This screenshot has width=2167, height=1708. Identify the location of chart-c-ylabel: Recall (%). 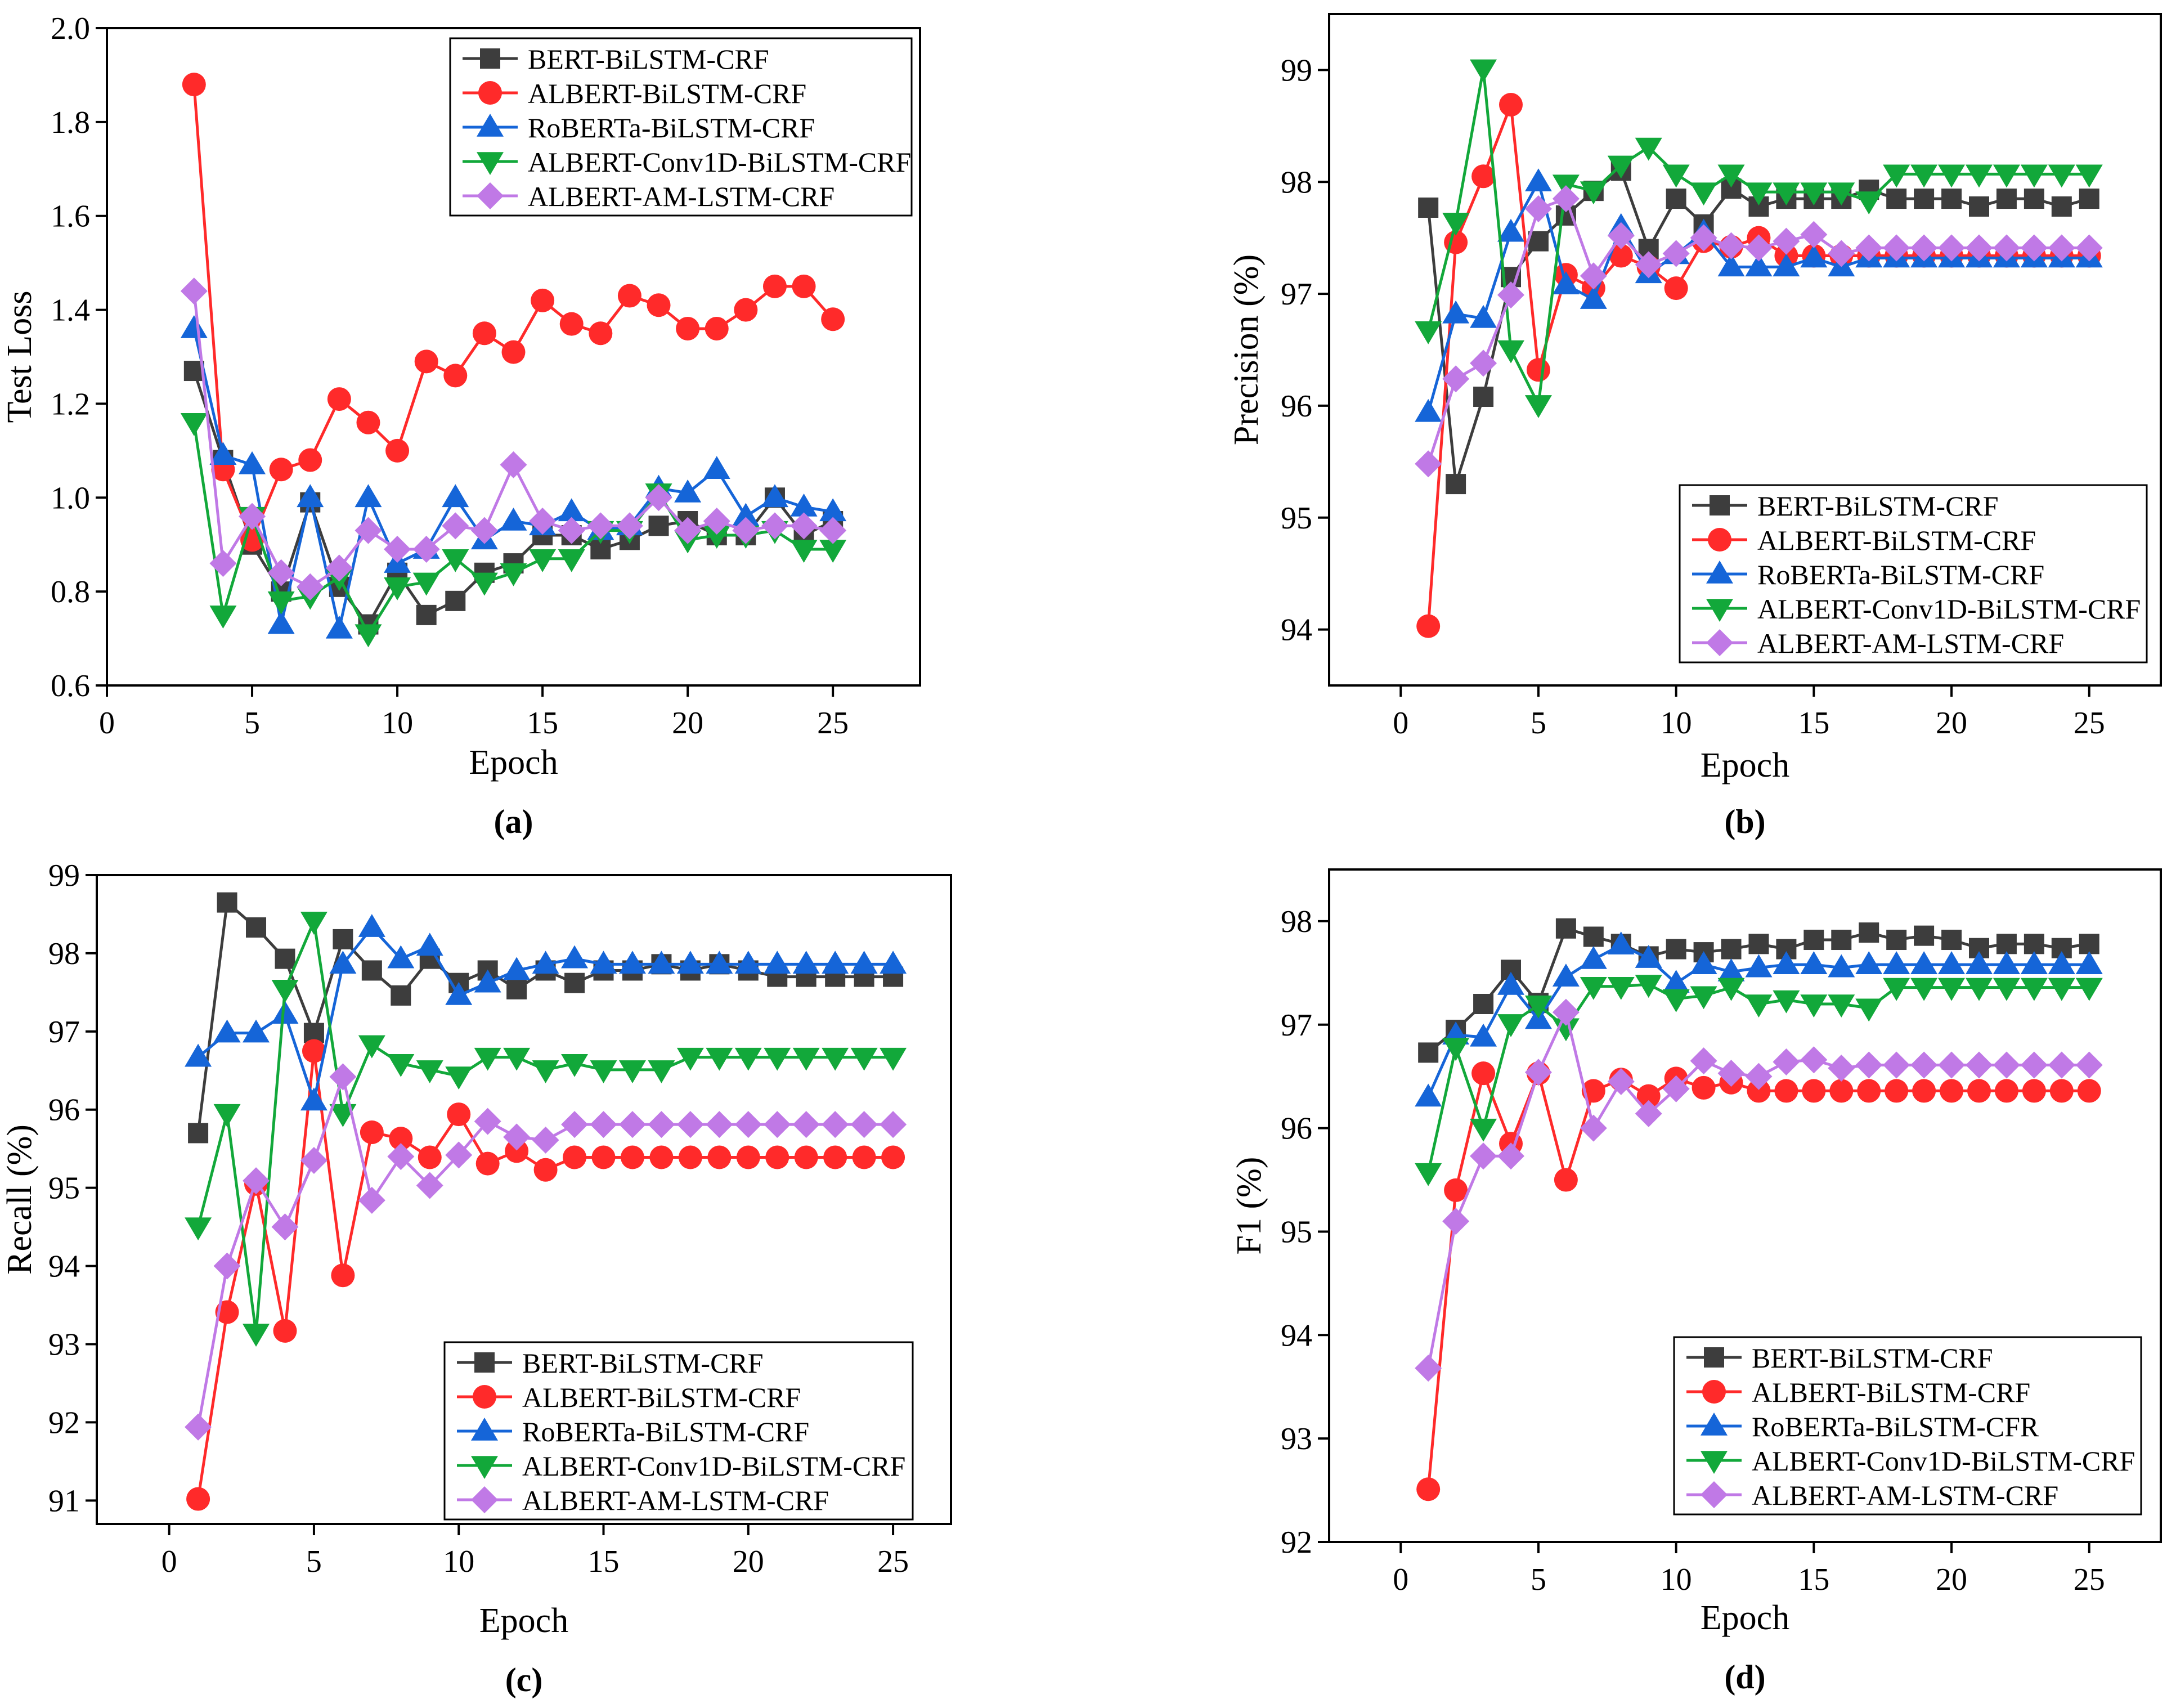
(20, 1199).